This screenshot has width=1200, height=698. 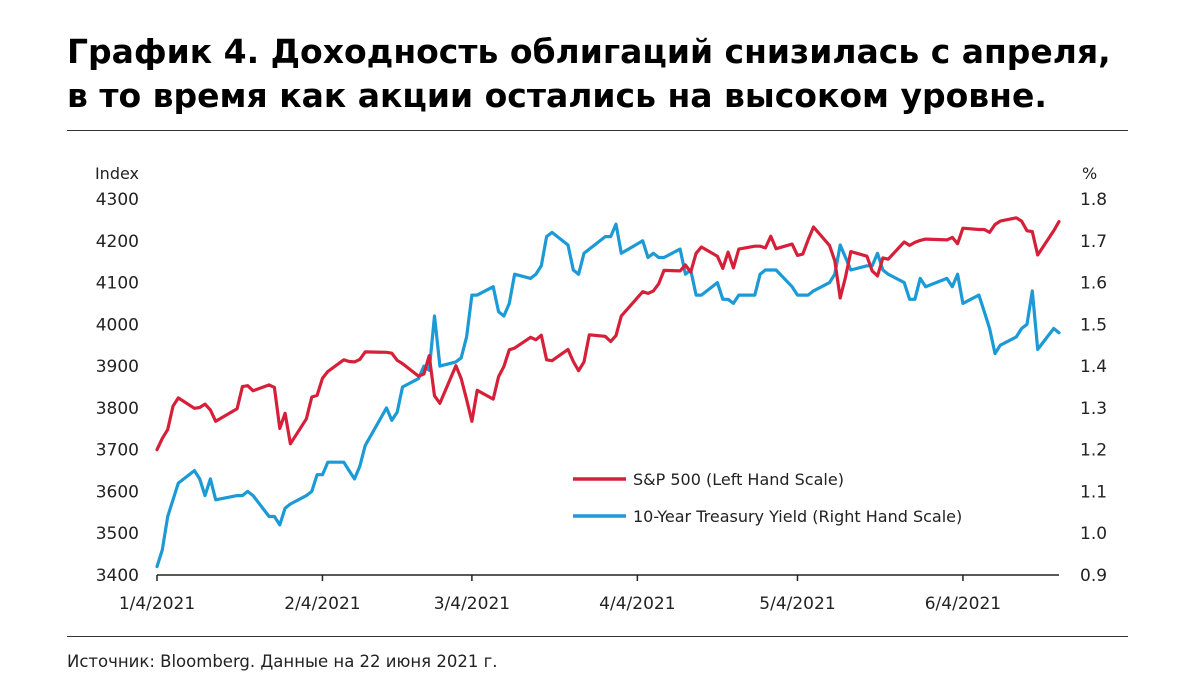 What do you see at coordinates (117, 242) in the screenshot?
I see `left-tick-label: 4200` at bounding box center [117, 242].